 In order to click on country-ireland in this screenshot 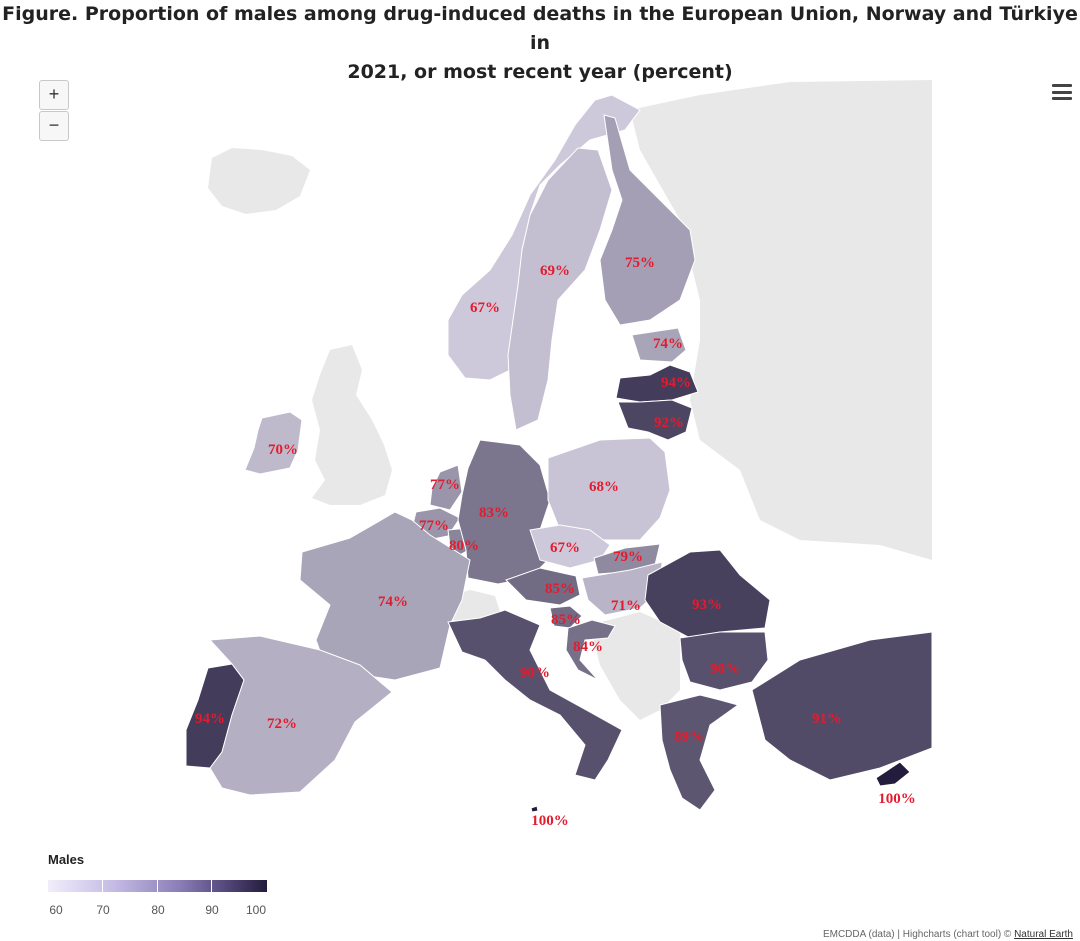, I will do `click(273, 443)`.